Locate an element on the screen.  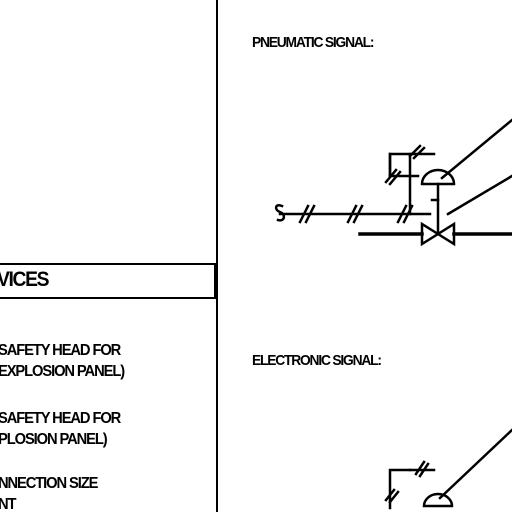
electronic-signal-label: ELECTRONIC SIGNAL: is located at coordinates (317, 360).